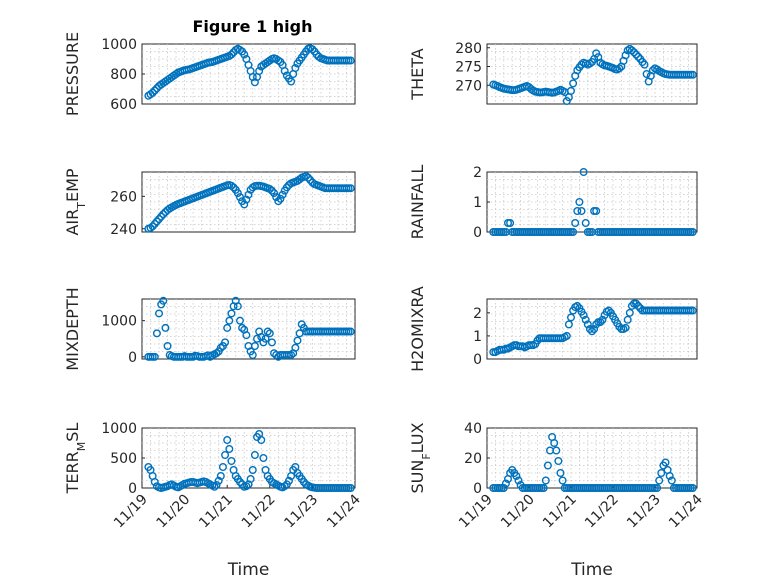 This screenshot has height=583, width=778. What do you see at coordinates (468, 86) in the screenshot?
I see `y-tick-label: 270` at bounding box center [468, 86].